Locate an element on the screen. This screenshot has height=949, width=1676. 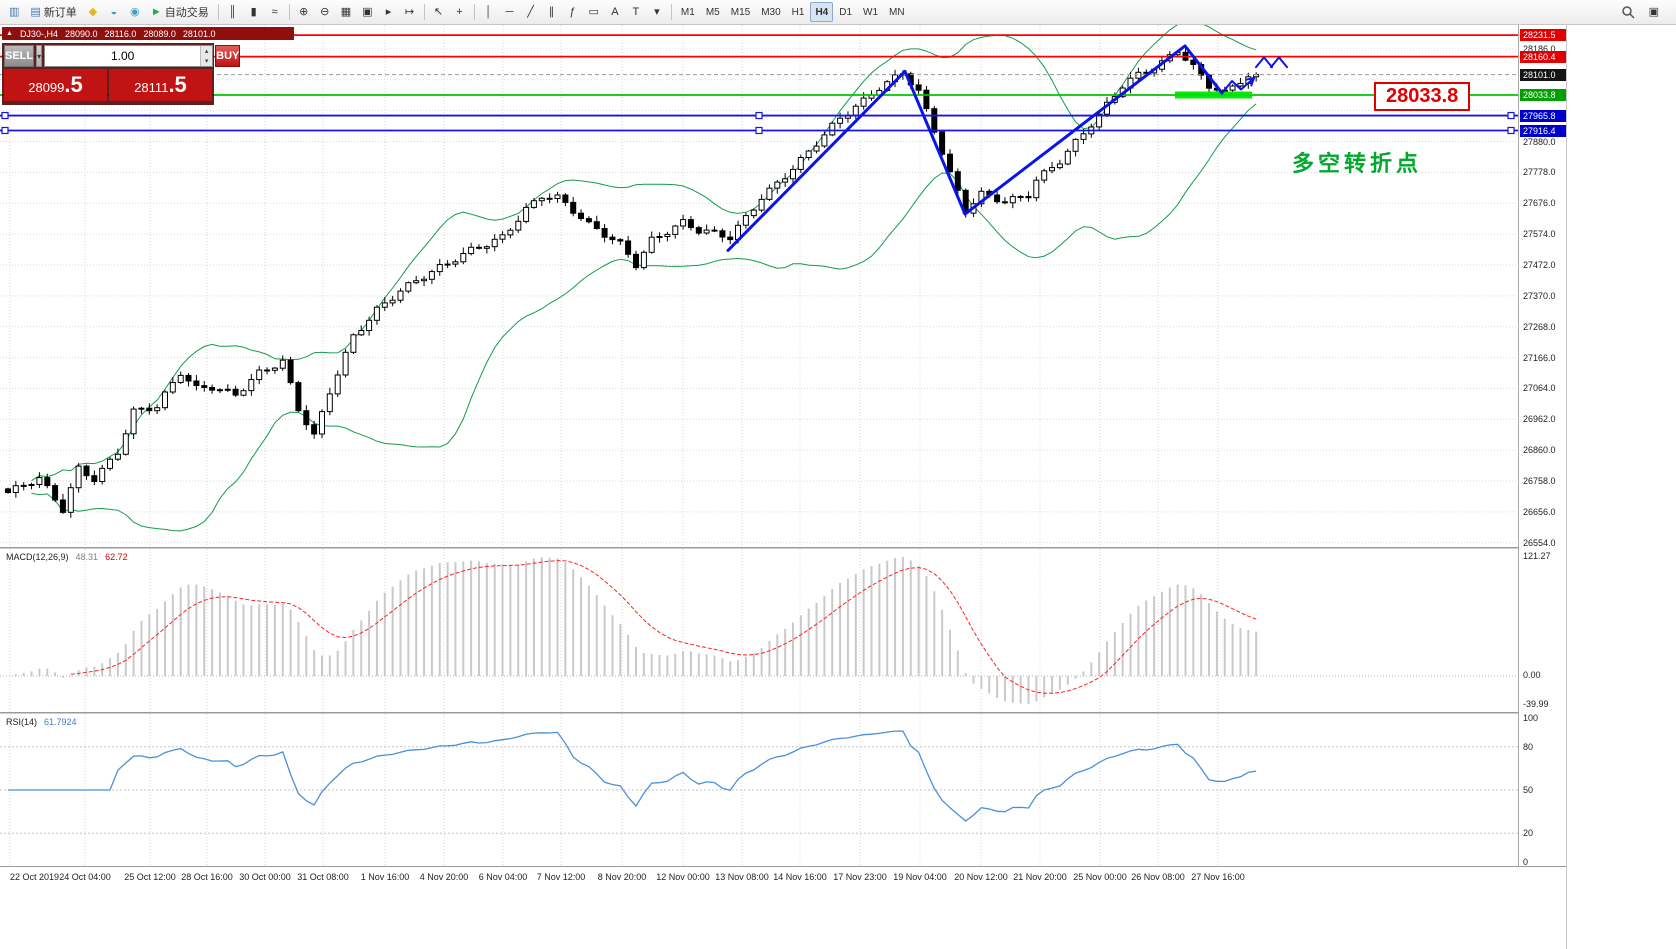
time-axis-label: 28 Oct 16:00 is located at coordinates (207, 877).